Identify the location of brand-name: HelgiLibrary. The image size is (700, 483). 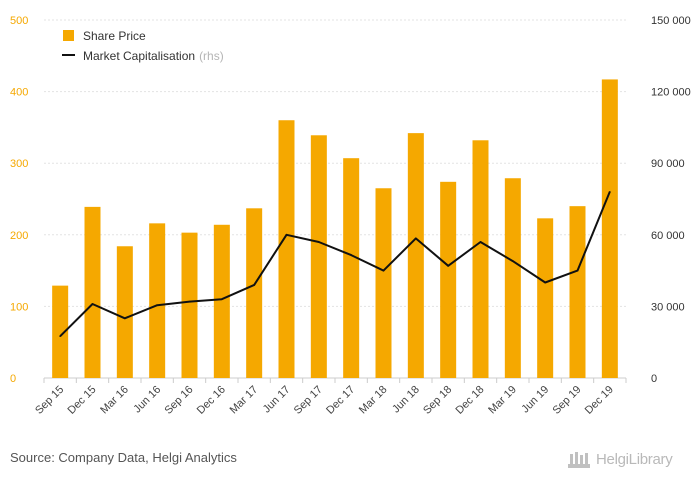
(634, 459).